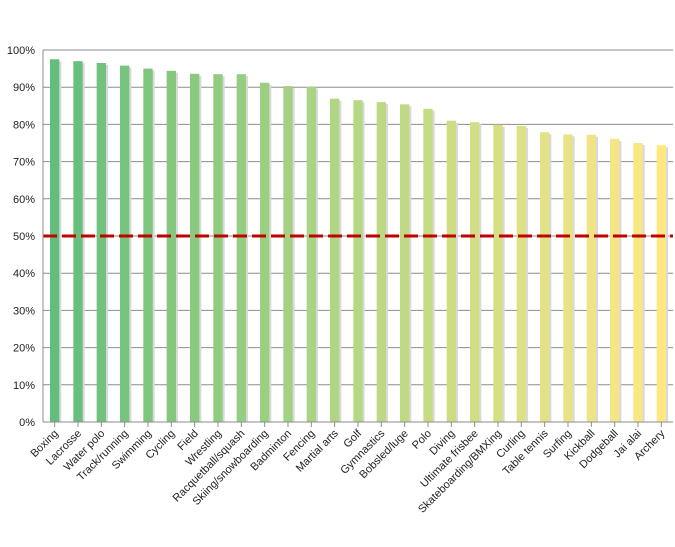  What do you see at coordinates (24, 274) in the screenshot?
I see `y-tick-label: 40%` at bounding box center [24, 274].